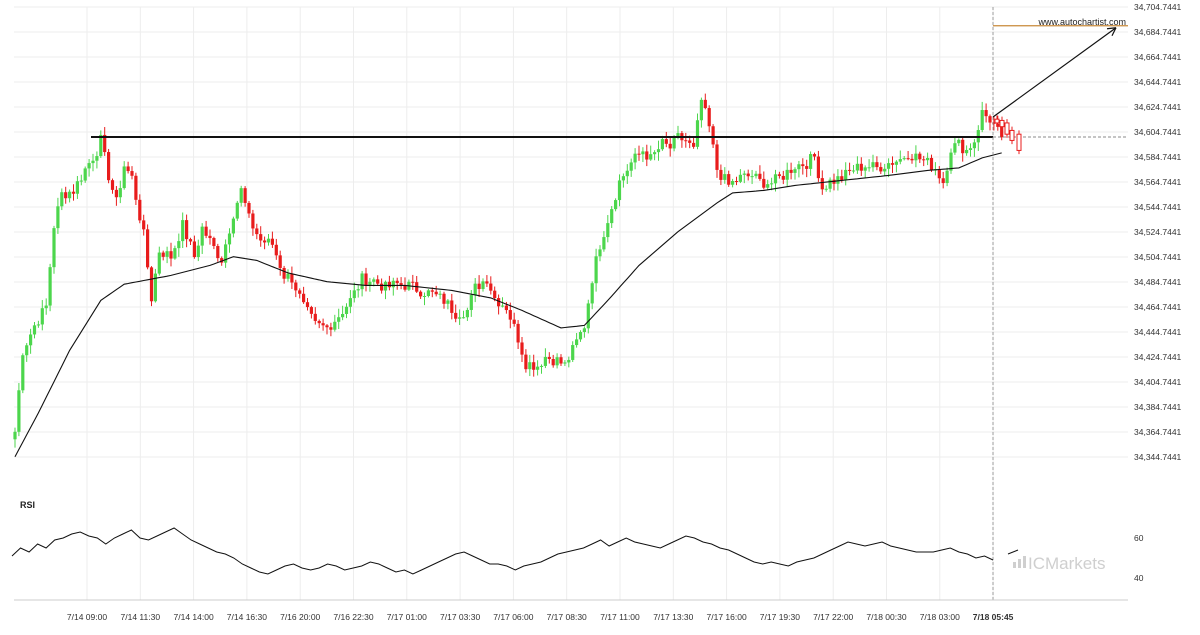  What do you see at coordinates (1158, 457) in the screenshot?
I see `price-tick-label: 34,344.7441` at bounding box center [1158, 457].